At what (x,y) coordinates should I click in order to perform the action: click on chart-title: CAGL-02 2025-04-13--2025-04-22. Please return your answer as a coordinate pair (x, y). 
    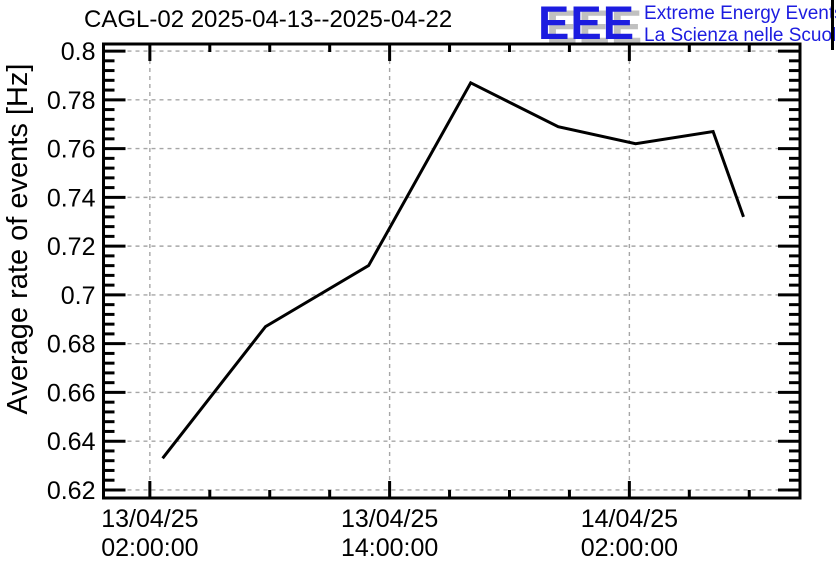
    Looking at the image, I should click on (268, 19).